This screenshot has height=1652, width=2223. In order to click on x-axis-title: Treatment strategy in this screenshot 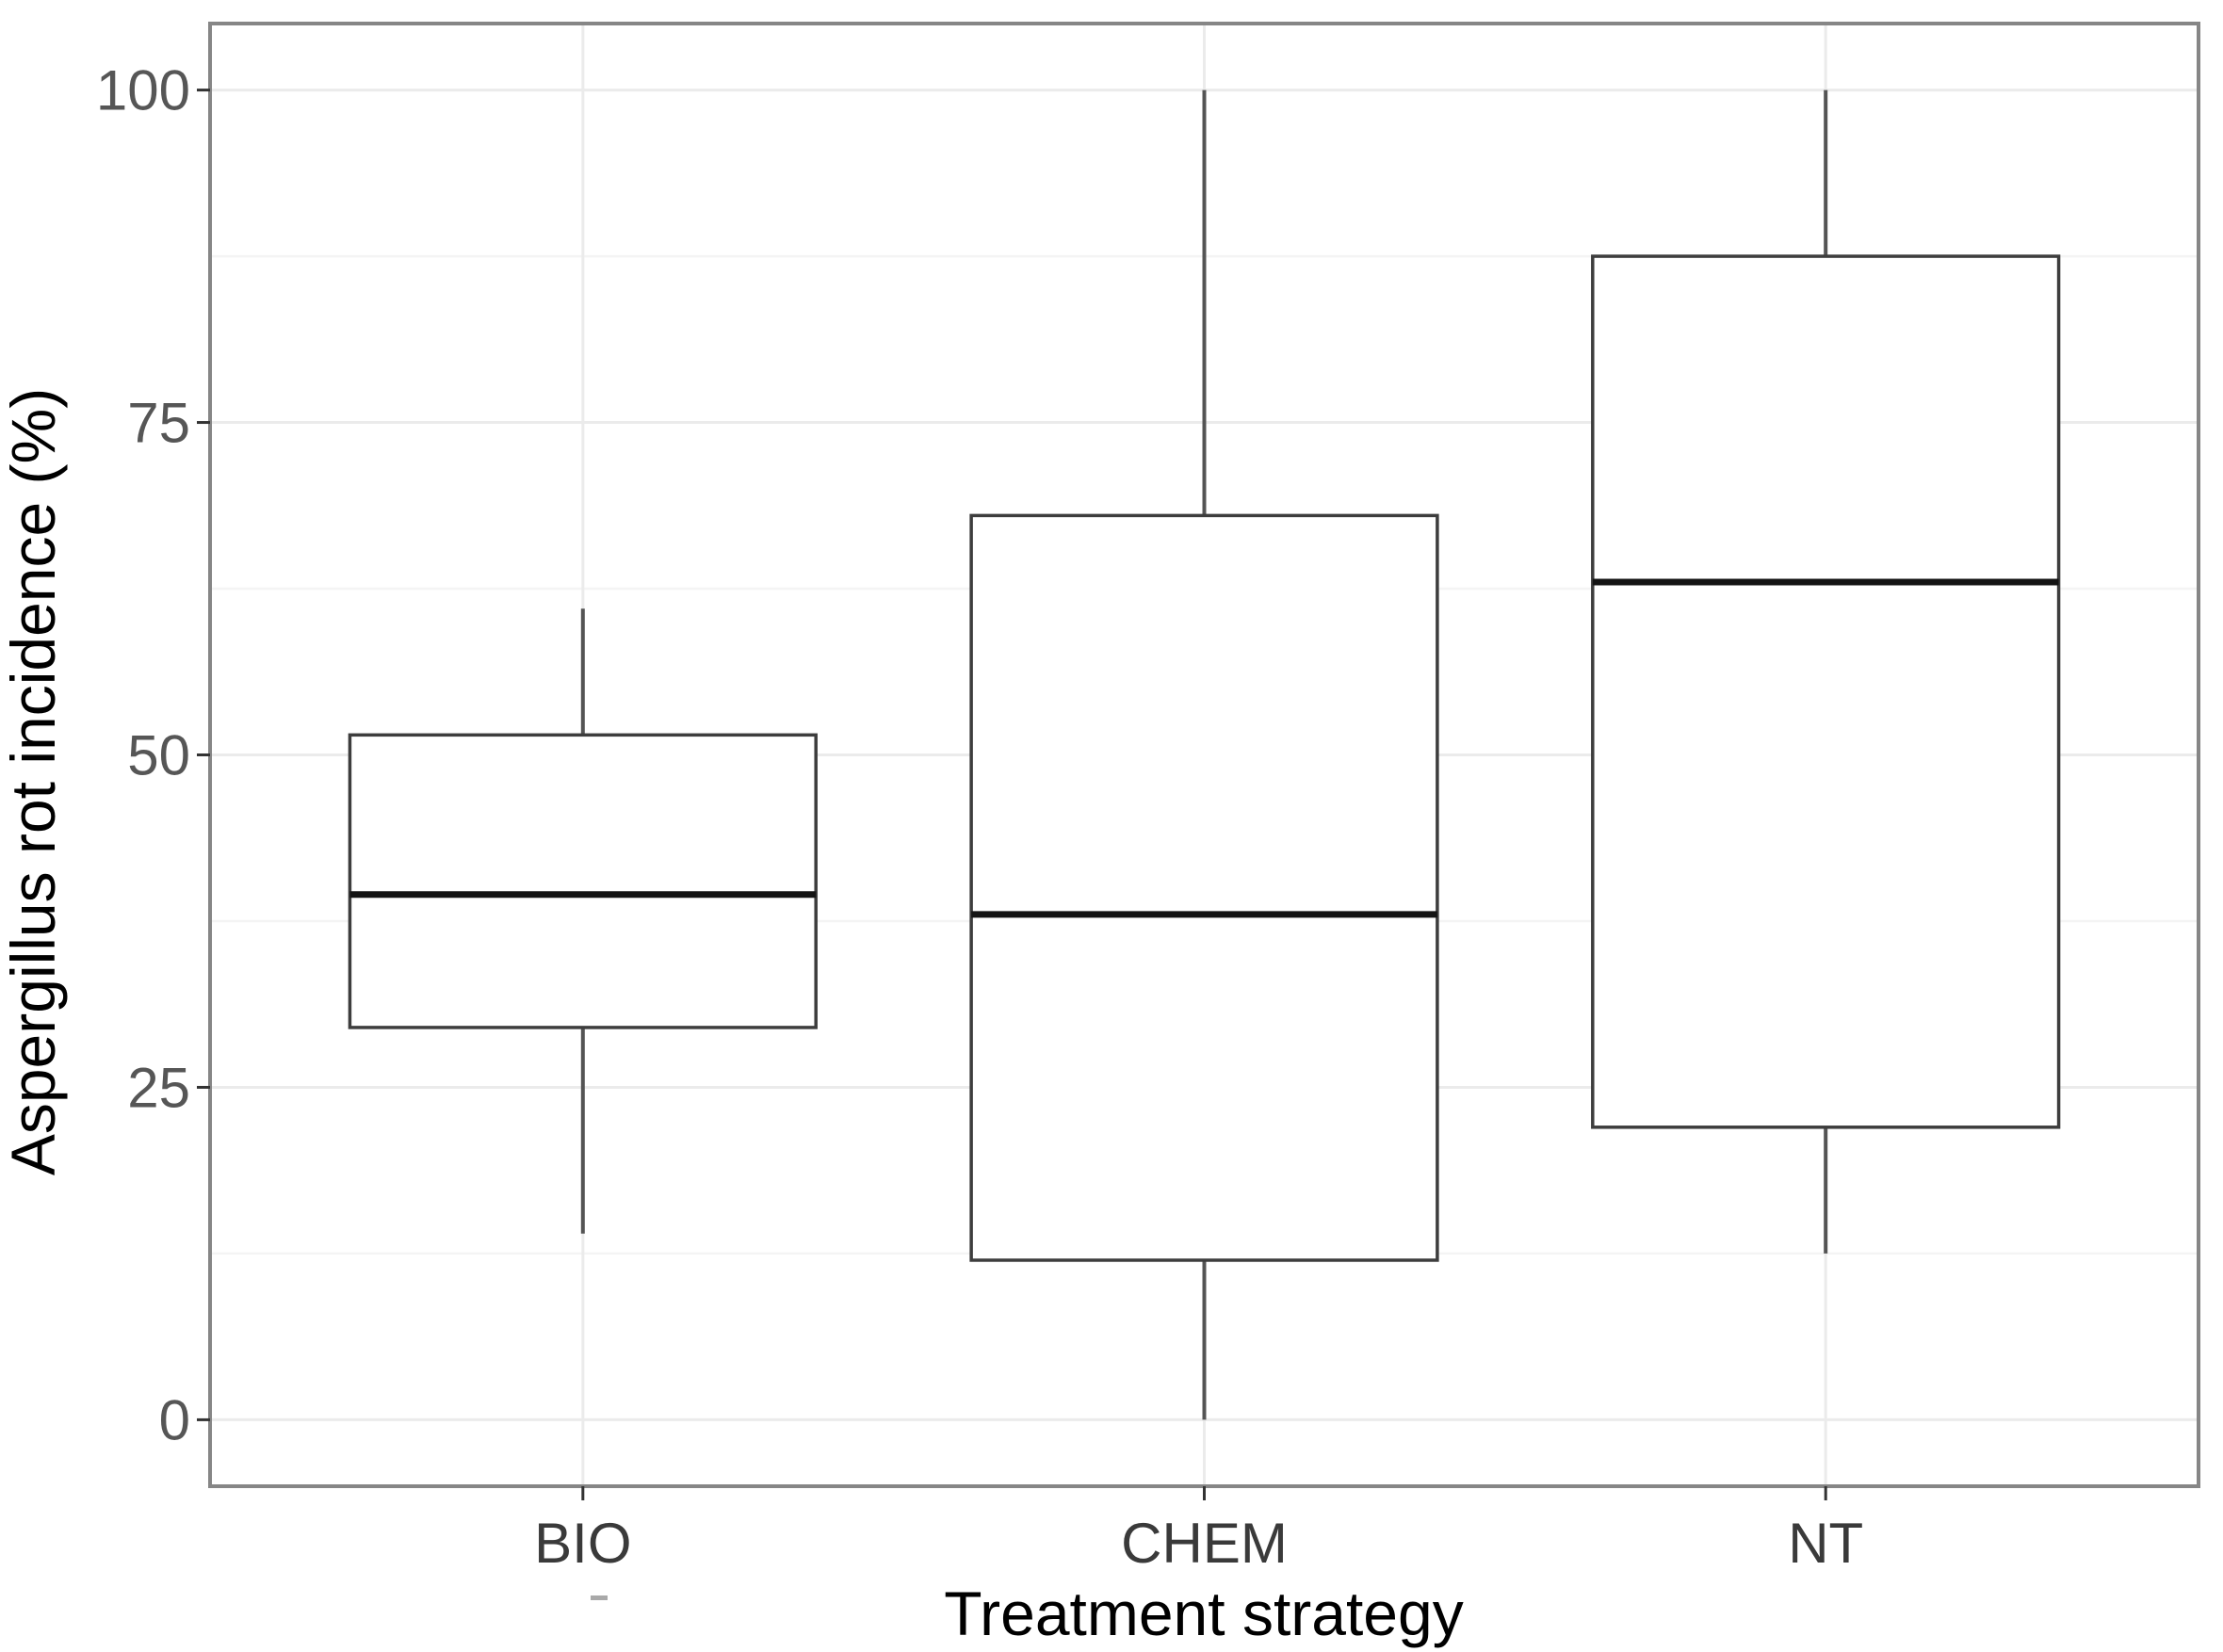, I will do `click(1203, 1613)`.